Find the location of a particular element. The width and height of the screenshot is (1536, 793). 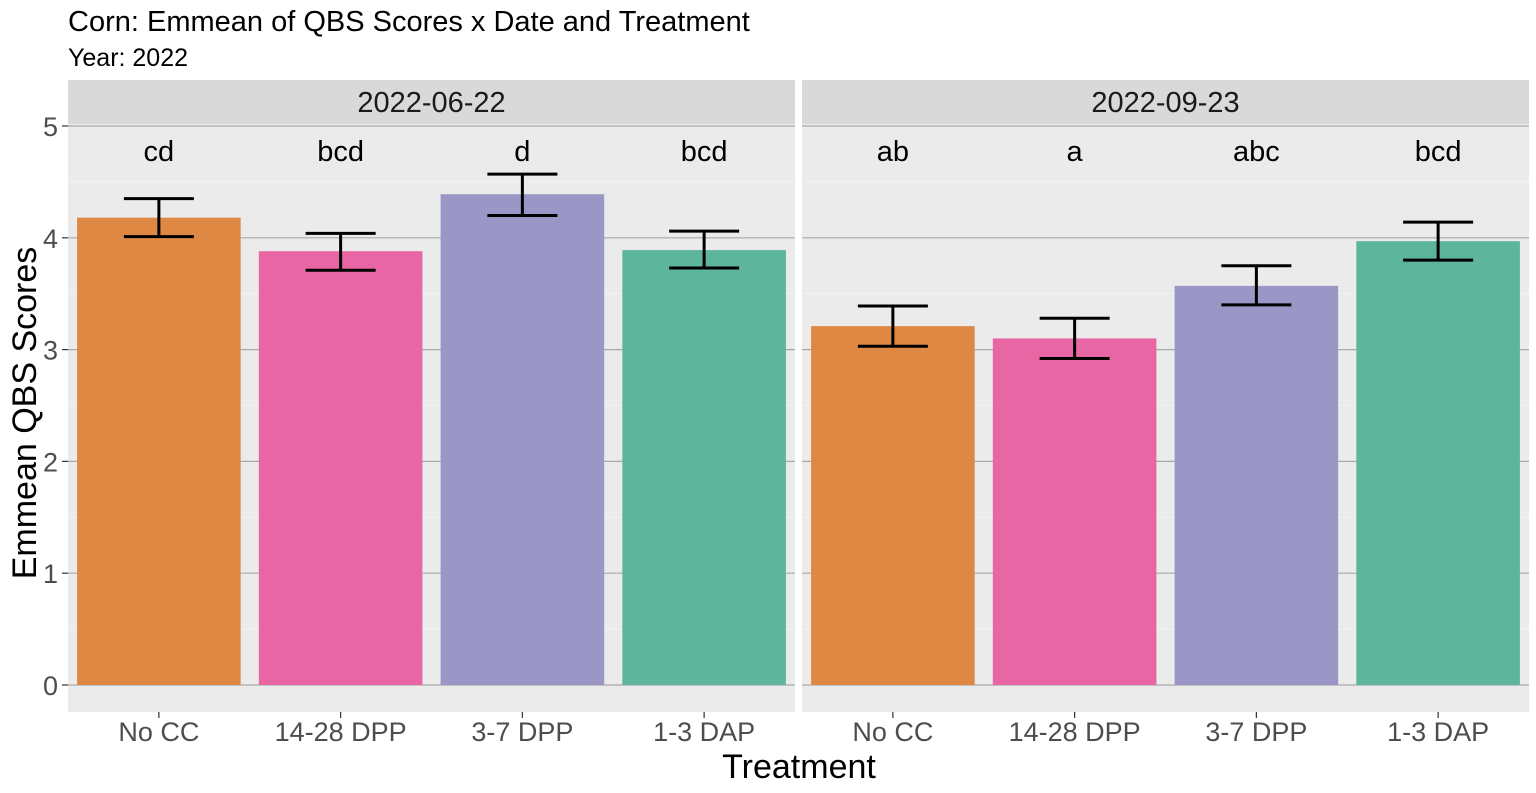

significance-letter: abc is located at coordinates (1256, 152).